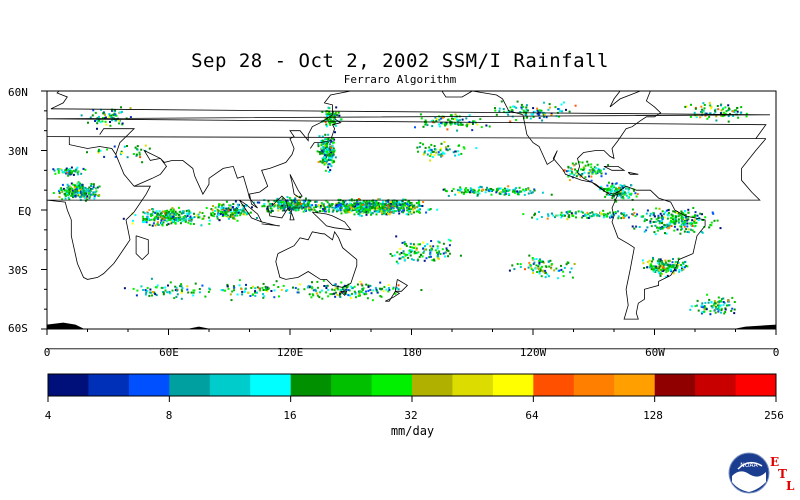 The height and width of the screenshot is (500, 800). Describe the element at coordinates (290, 415) in the screenshot. I see `colorbar-label-16: 16` at that location.